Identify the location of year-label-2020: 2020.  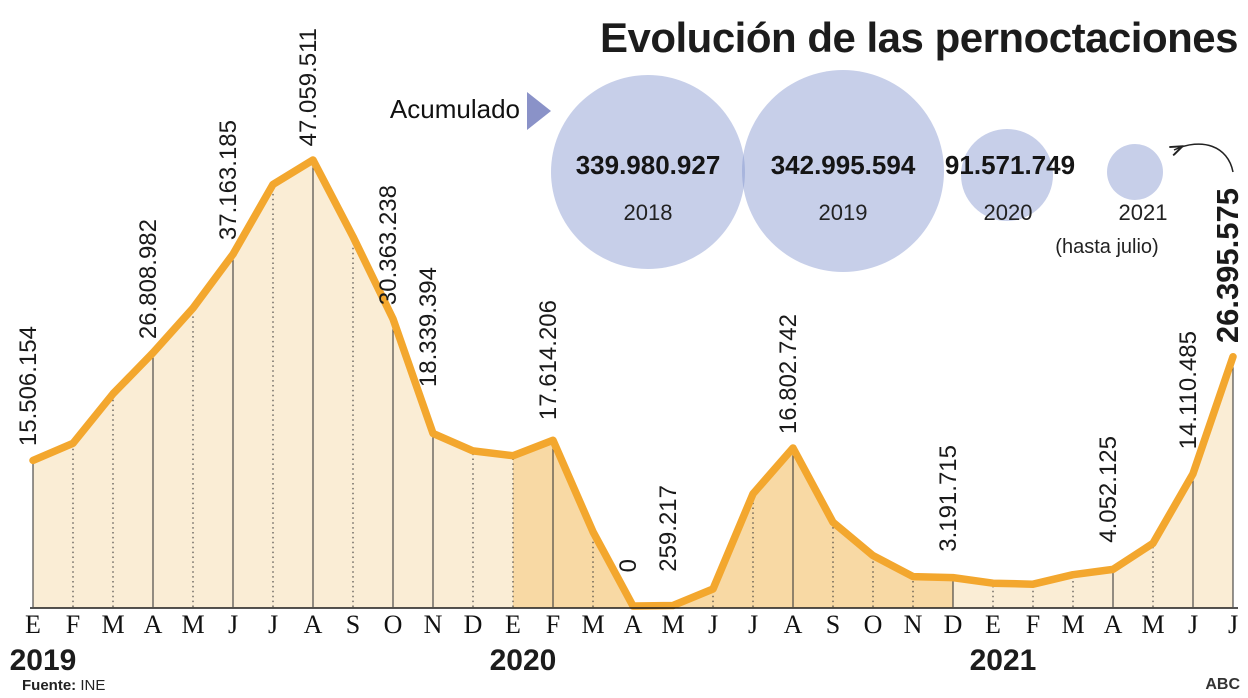
(523, 660).